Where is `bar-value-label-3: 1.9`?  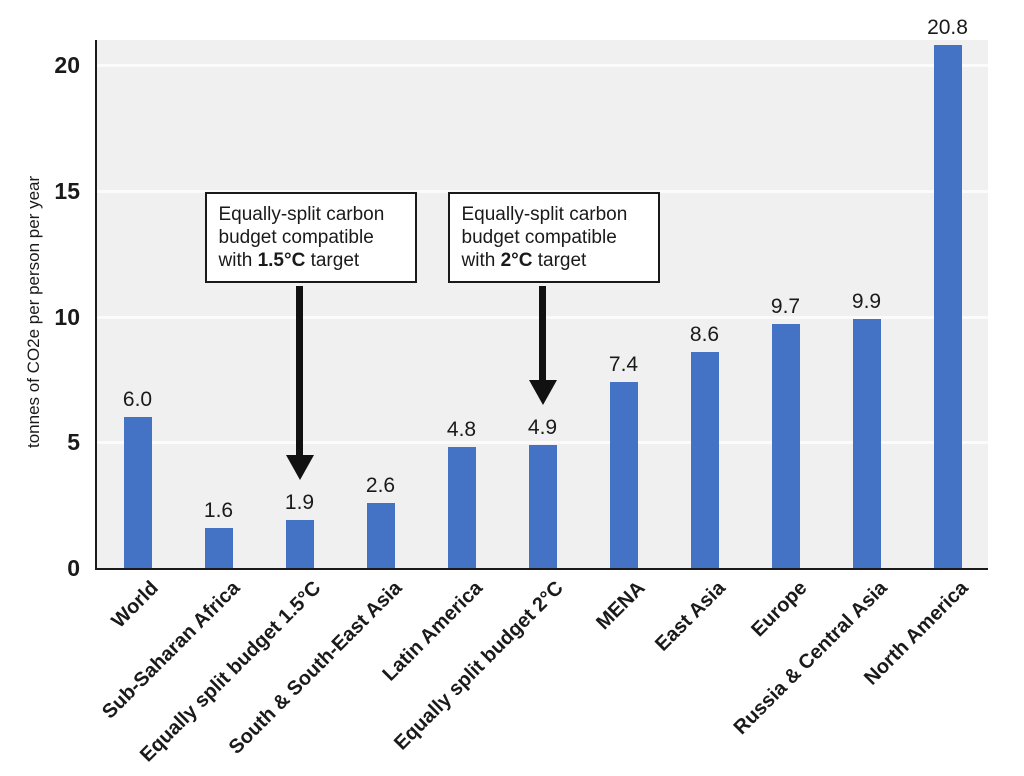 bar-value-label-3: 1.9 is located at coordinates (299, 503).